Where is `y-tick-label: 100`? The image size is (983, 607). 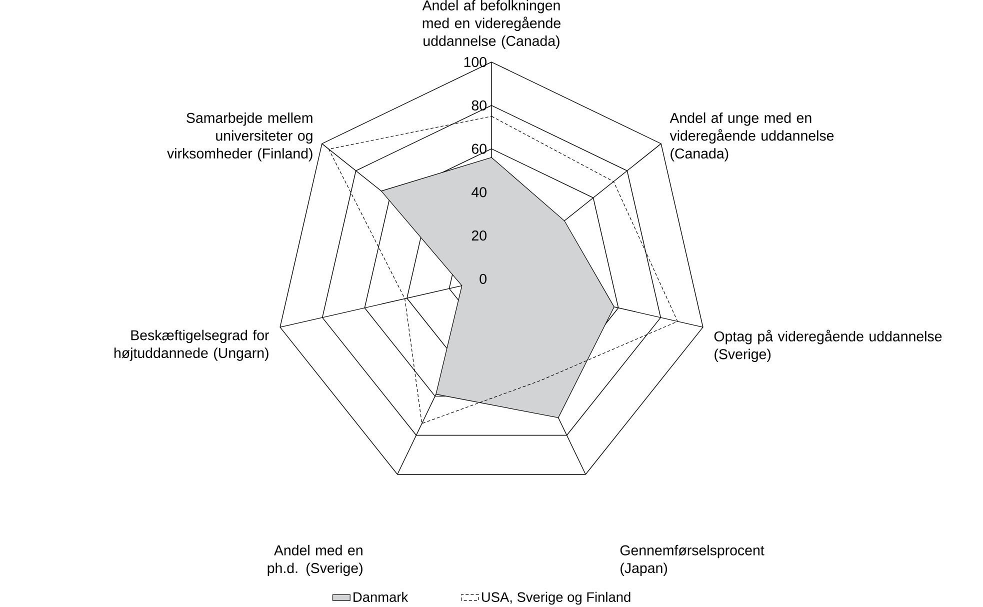 y-tick-label: 100 is located at coordinates (475, 61).